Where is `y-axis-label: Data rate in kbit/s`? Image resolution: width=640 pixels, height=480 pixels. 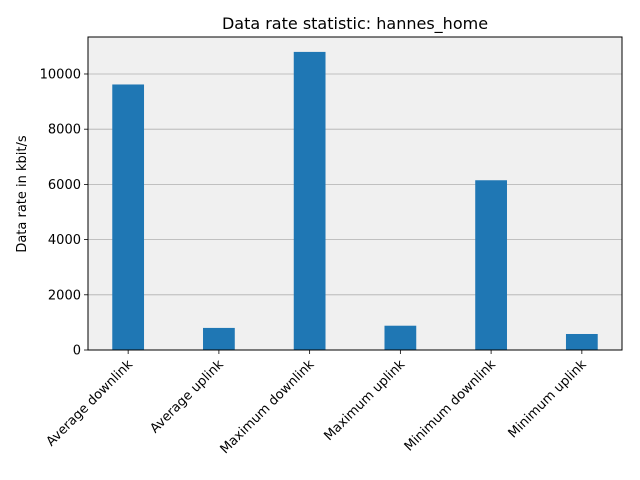
y-axis-label: Data rate in kbit/s is located at coordinates (22, 194).